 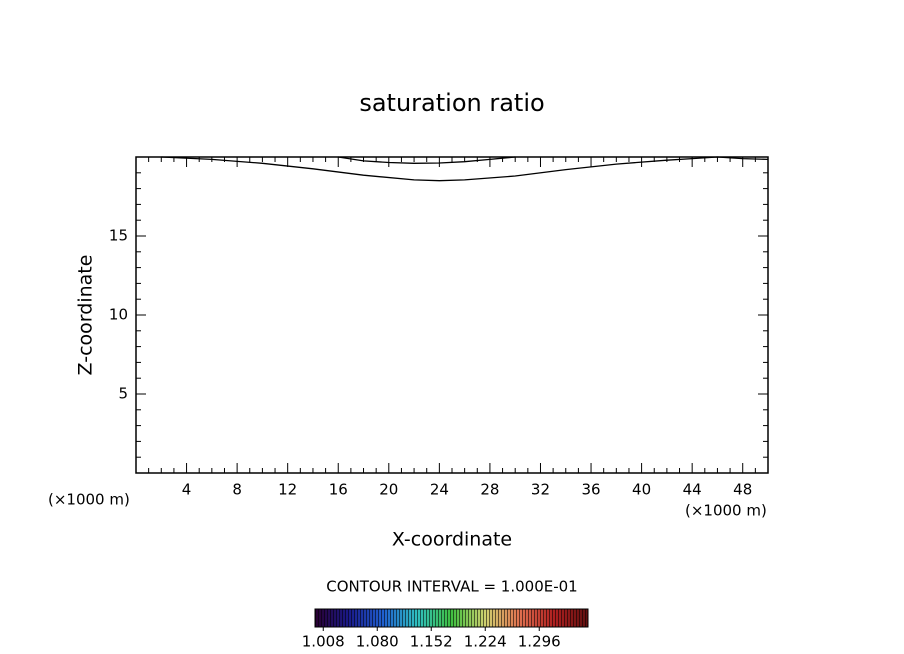 What do you see at coordinates (323, 642) in the screenshot?
I see `colorbar-tick-label: 1.008` at bounding box center [323, 642].